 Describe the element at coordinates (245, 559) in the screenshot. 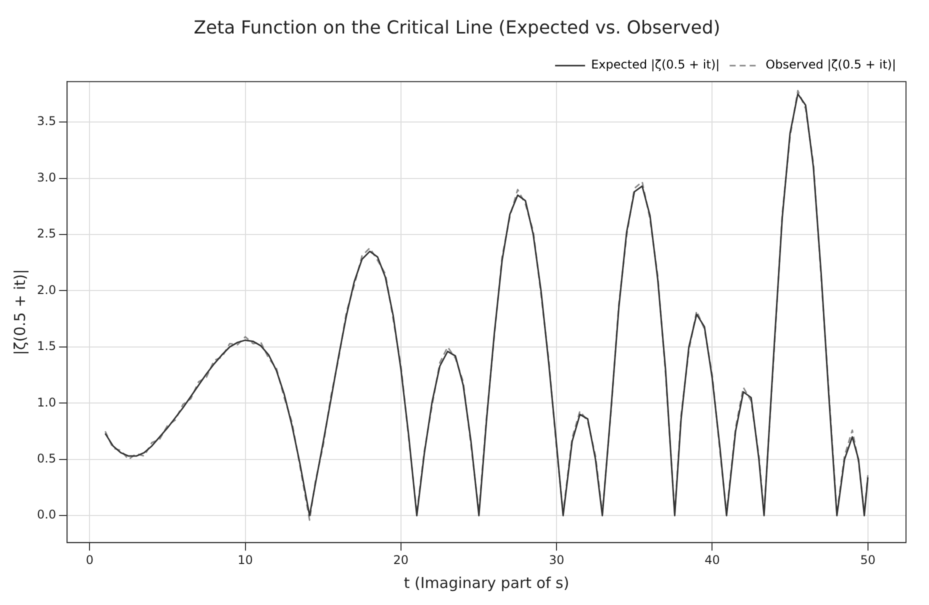

I see `x-tick-label: 10` at that location.